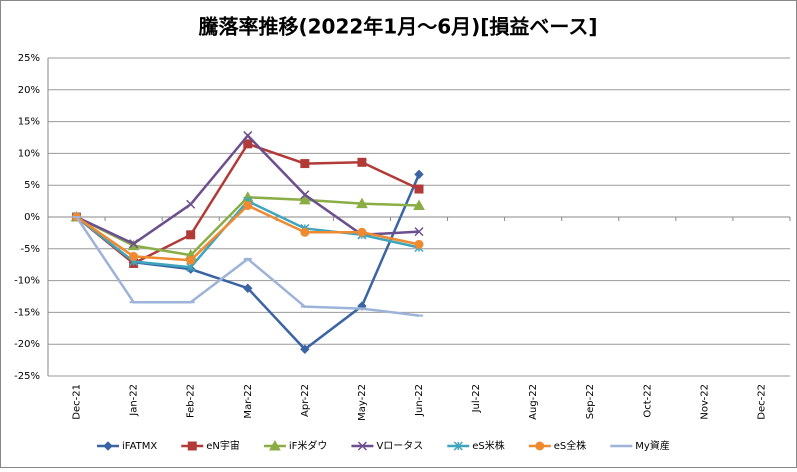 The height and width of the screenshot is (472, 797). What do you see at coordinates (590, 401) in the screenshot?
I see `x-tick-label: Sep-22` at bounding box center [590, 401].